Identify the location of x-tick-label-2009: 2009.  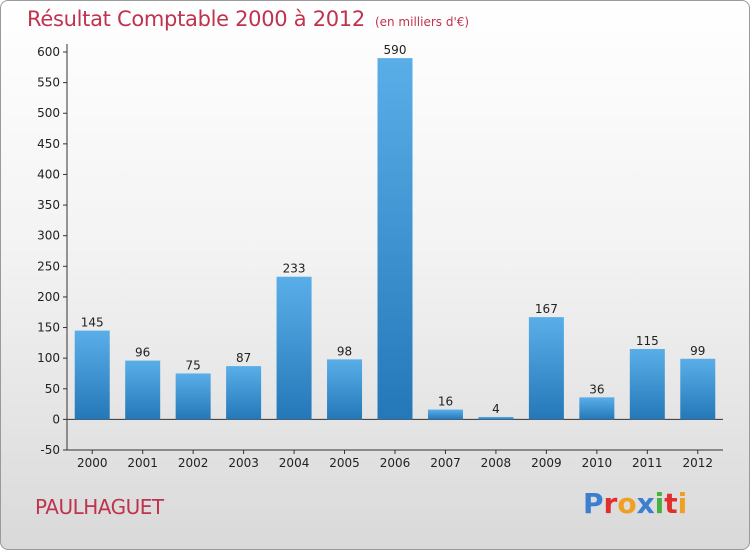
(546, 463).